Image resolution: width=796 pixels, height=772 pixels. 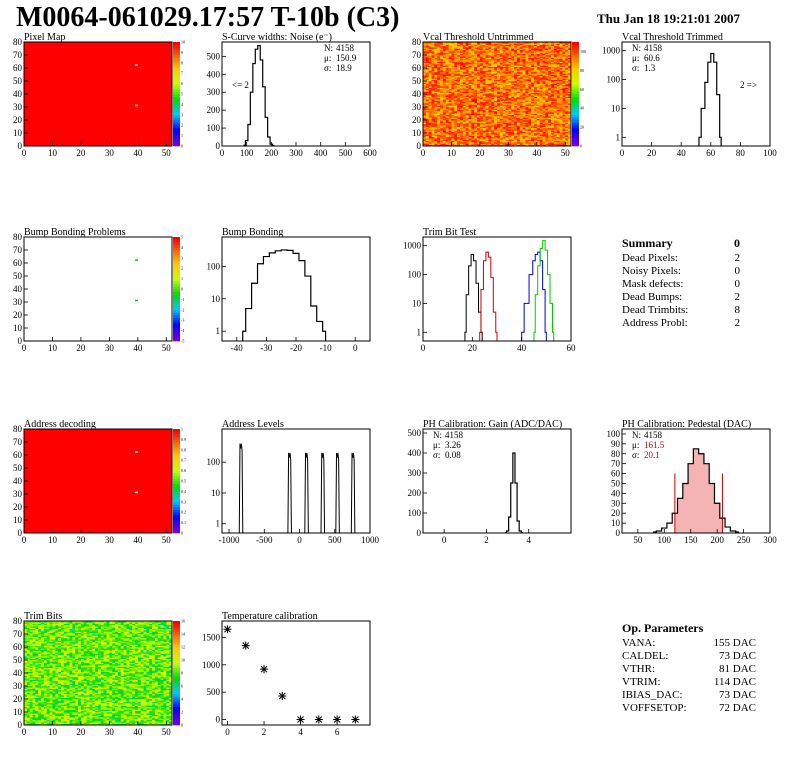 I want to click on x-tick-label: 500, so click(x=335, y=540).